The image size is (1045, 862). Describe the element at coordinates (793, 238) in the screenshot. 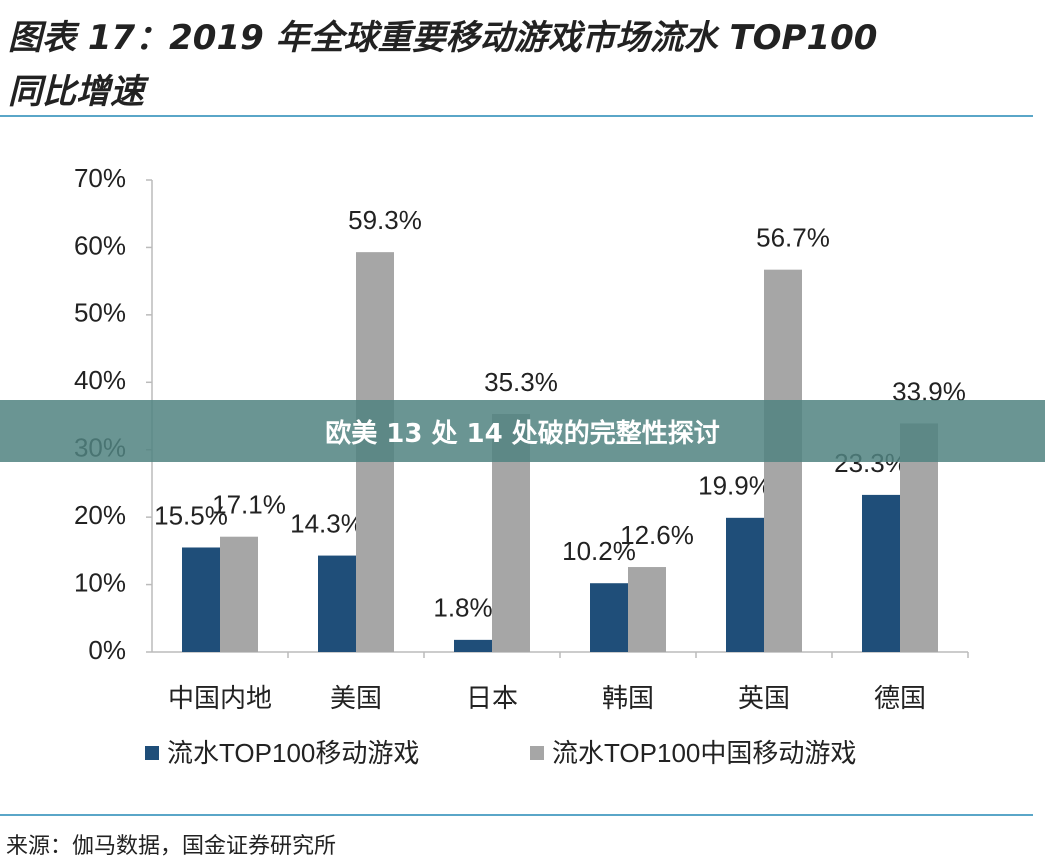

I see `value-label: 56.7%` at that location.